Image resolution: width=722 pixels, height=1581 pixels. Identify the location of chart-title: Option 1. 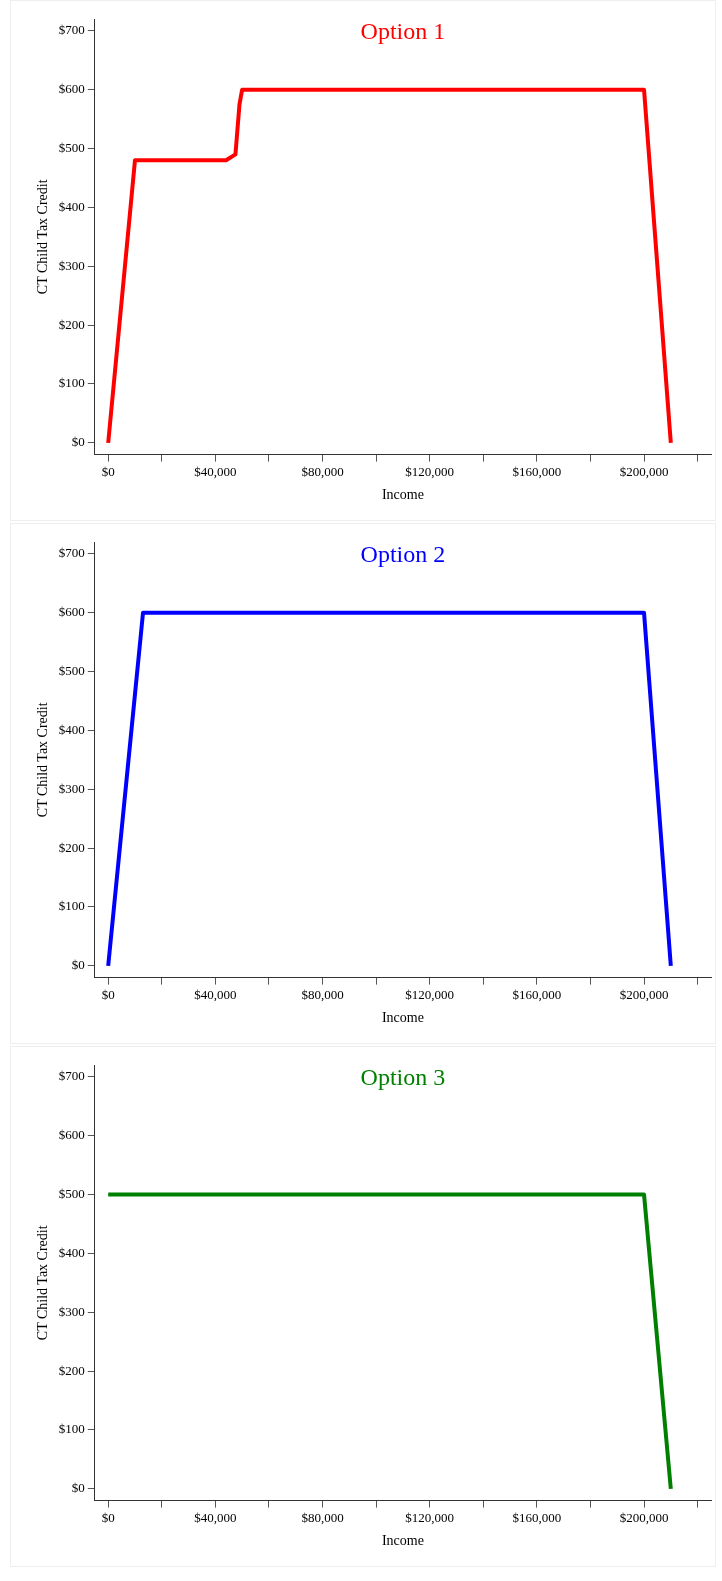
(403, 31).